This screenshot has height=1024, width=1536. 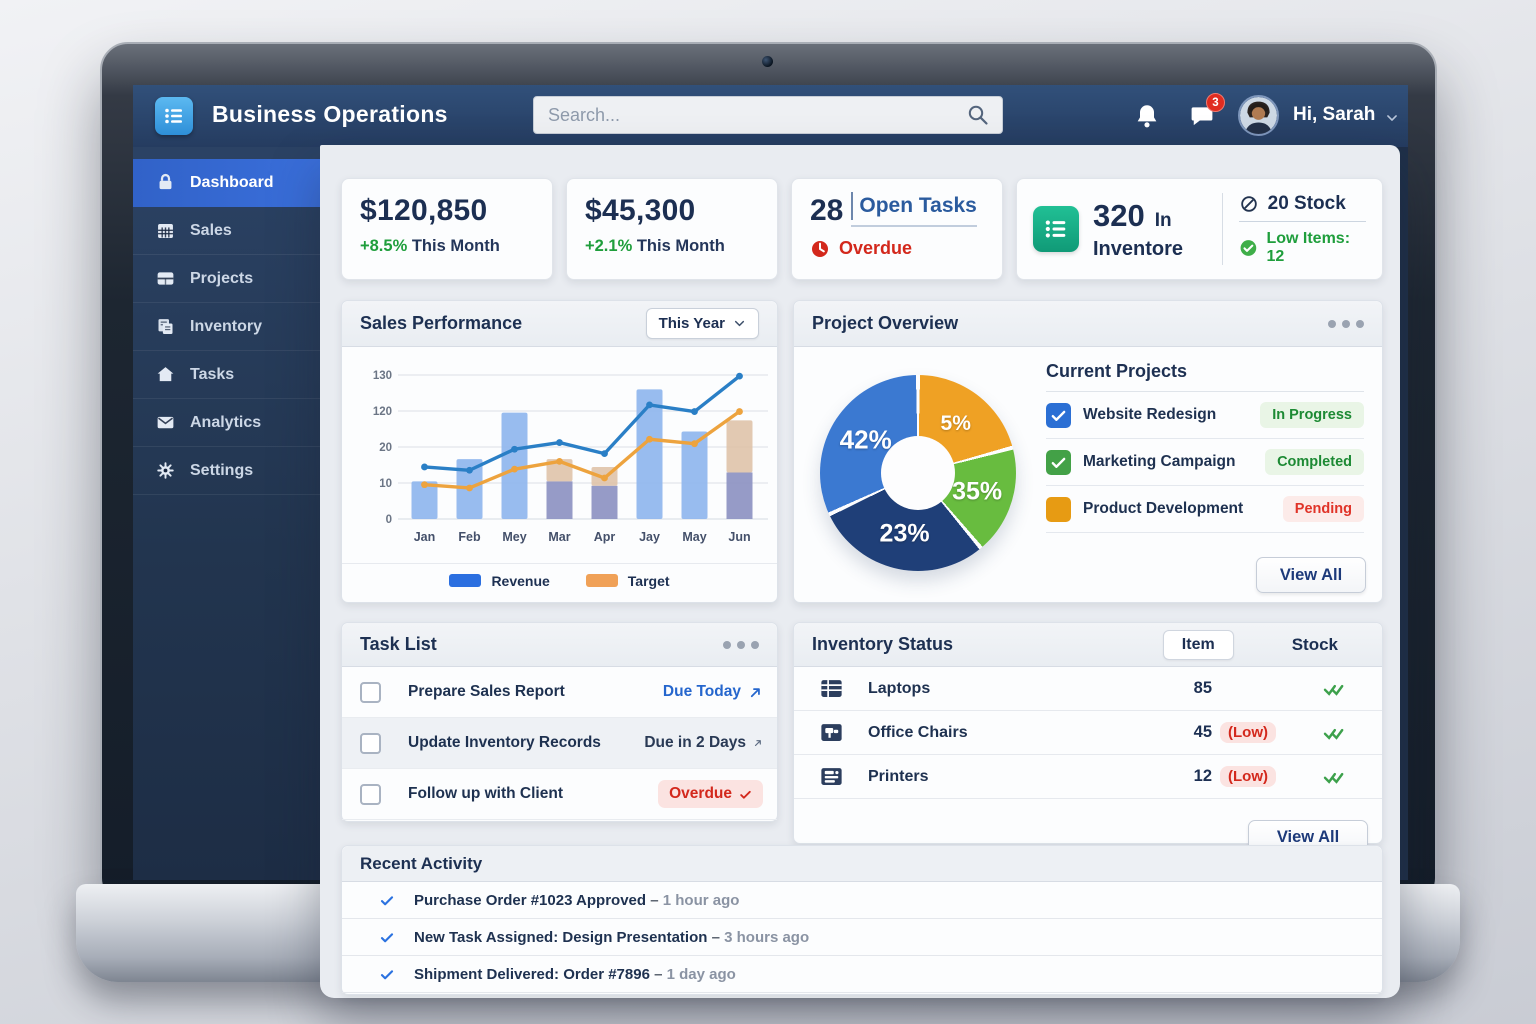 I want to click on sidebar-item-projects: Projects, so click(x=226, y=279).